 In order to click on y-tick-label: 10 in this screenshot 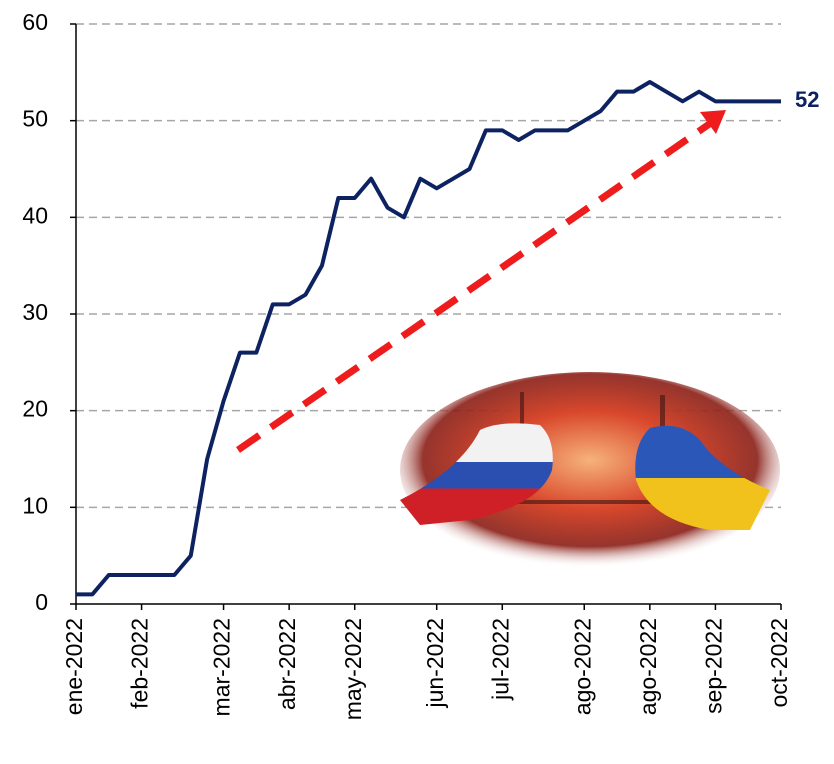, I will do `click(35, 505)`.